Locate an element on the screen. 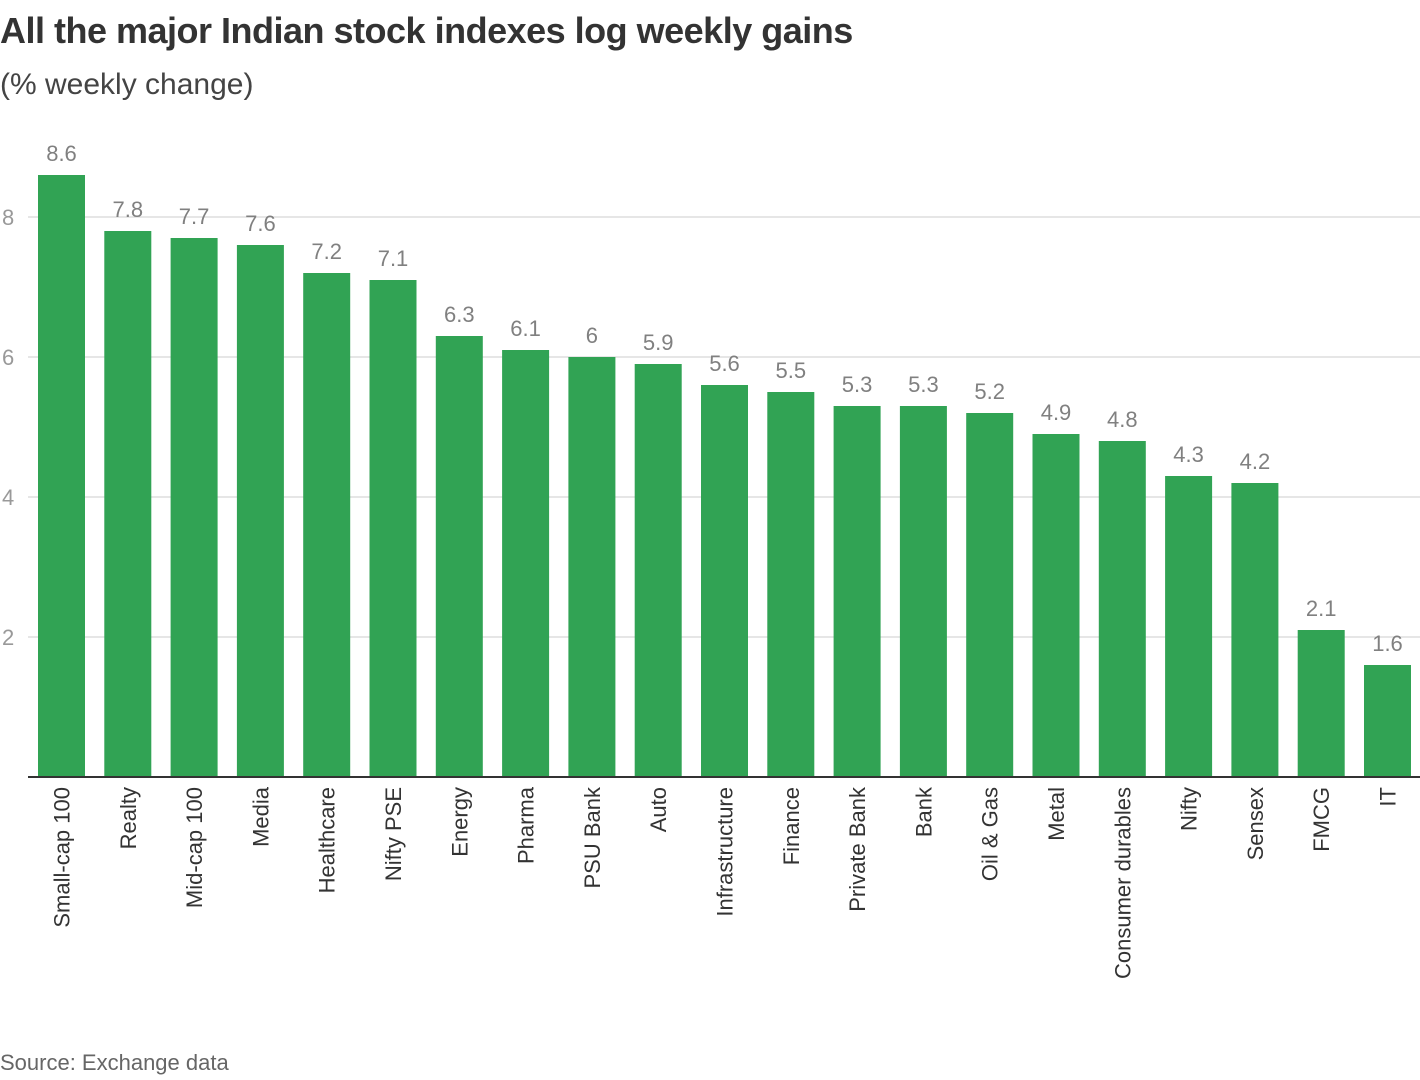  category-label: Consumer durables is located at coordinates (1122, 883).